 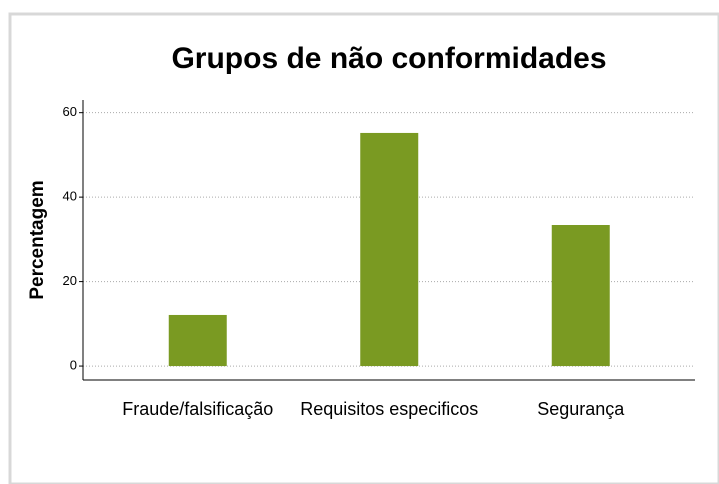 What do you see at coordinates (388, 58) in the screenshot?
I see `chart-title: Grupos de não conformidades` at bounding box center [388, 58].